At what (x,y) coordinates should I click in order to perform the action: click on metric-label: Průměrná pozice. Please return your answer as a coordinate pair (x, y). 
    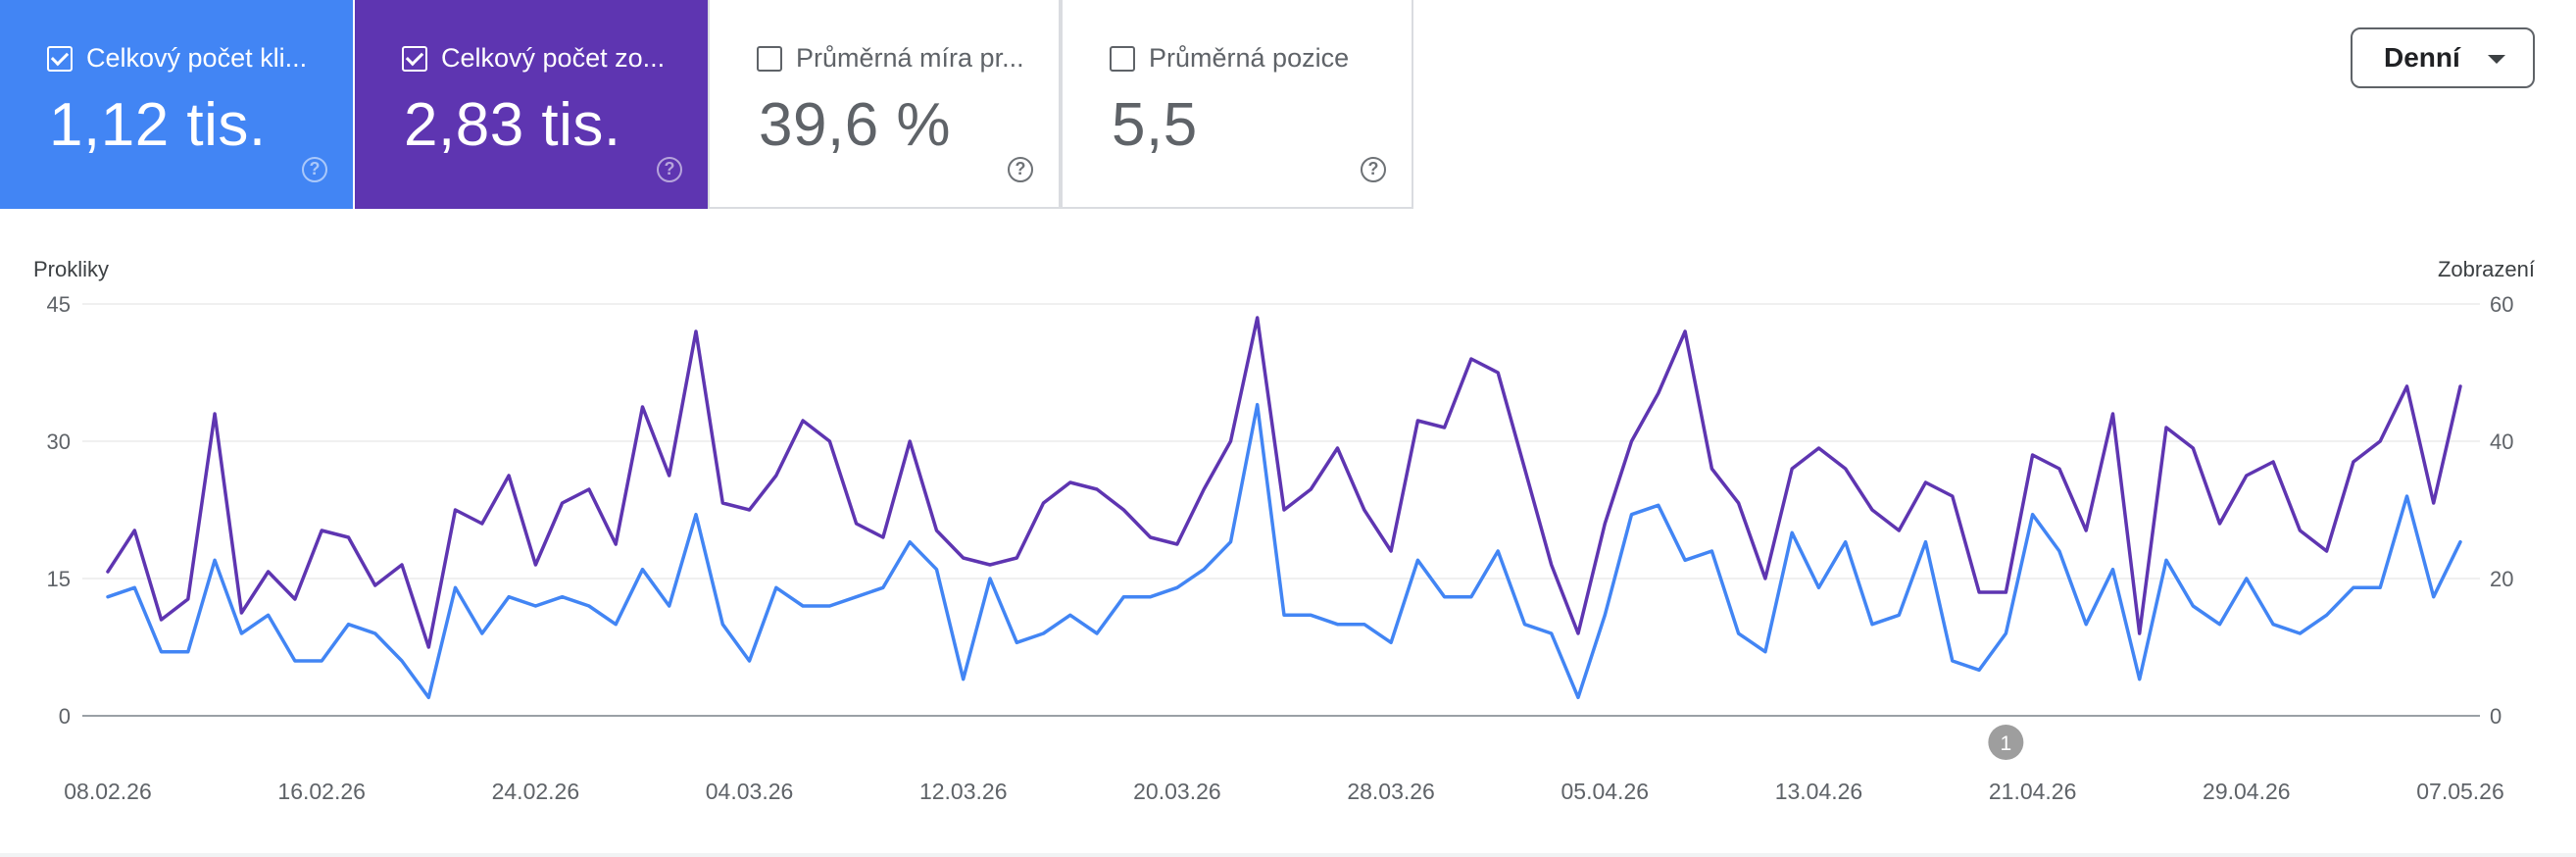
    Looking at the image, I should click on (1249, 58).